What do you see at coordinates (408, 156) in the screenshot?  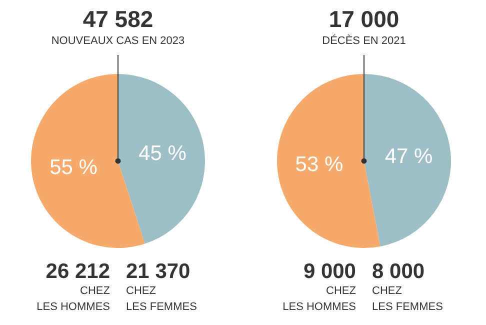 I see `data-label: 47 %` at bounding box center [408, 156].